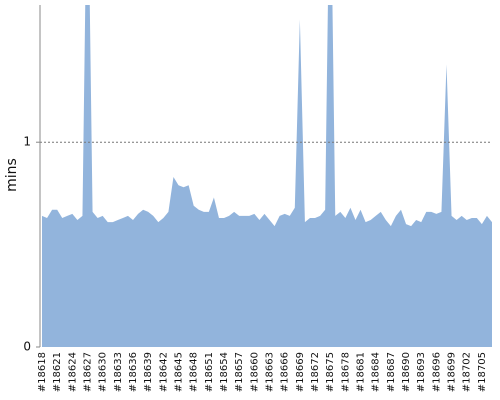 Image resolution: width=500 pixels, height=400 pixels. What do you see at coordinates (436, 372) in the screenshot?
I see `x-tick-label: #18696` at bounding box center [436, 372].